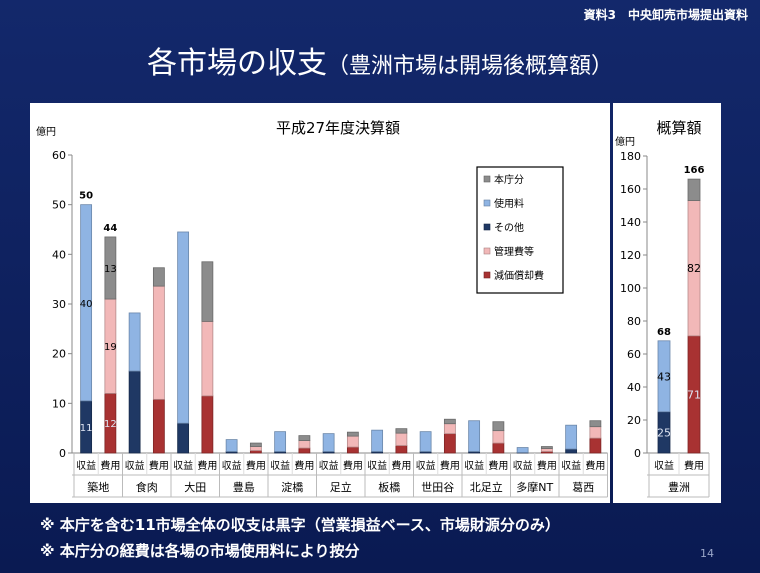 The width and height of the screenshot is (760, 573). I want to click on y-tick-label: 20, so click(59, 354).